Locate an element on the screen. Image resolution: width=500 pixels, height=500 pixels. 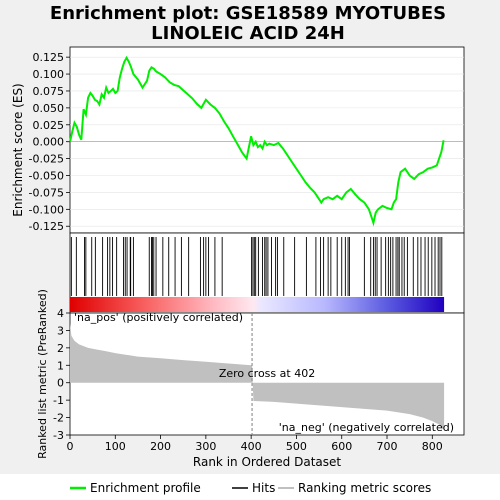
es-y-tick-label: -0.050 is located at coordinates (46, 176).